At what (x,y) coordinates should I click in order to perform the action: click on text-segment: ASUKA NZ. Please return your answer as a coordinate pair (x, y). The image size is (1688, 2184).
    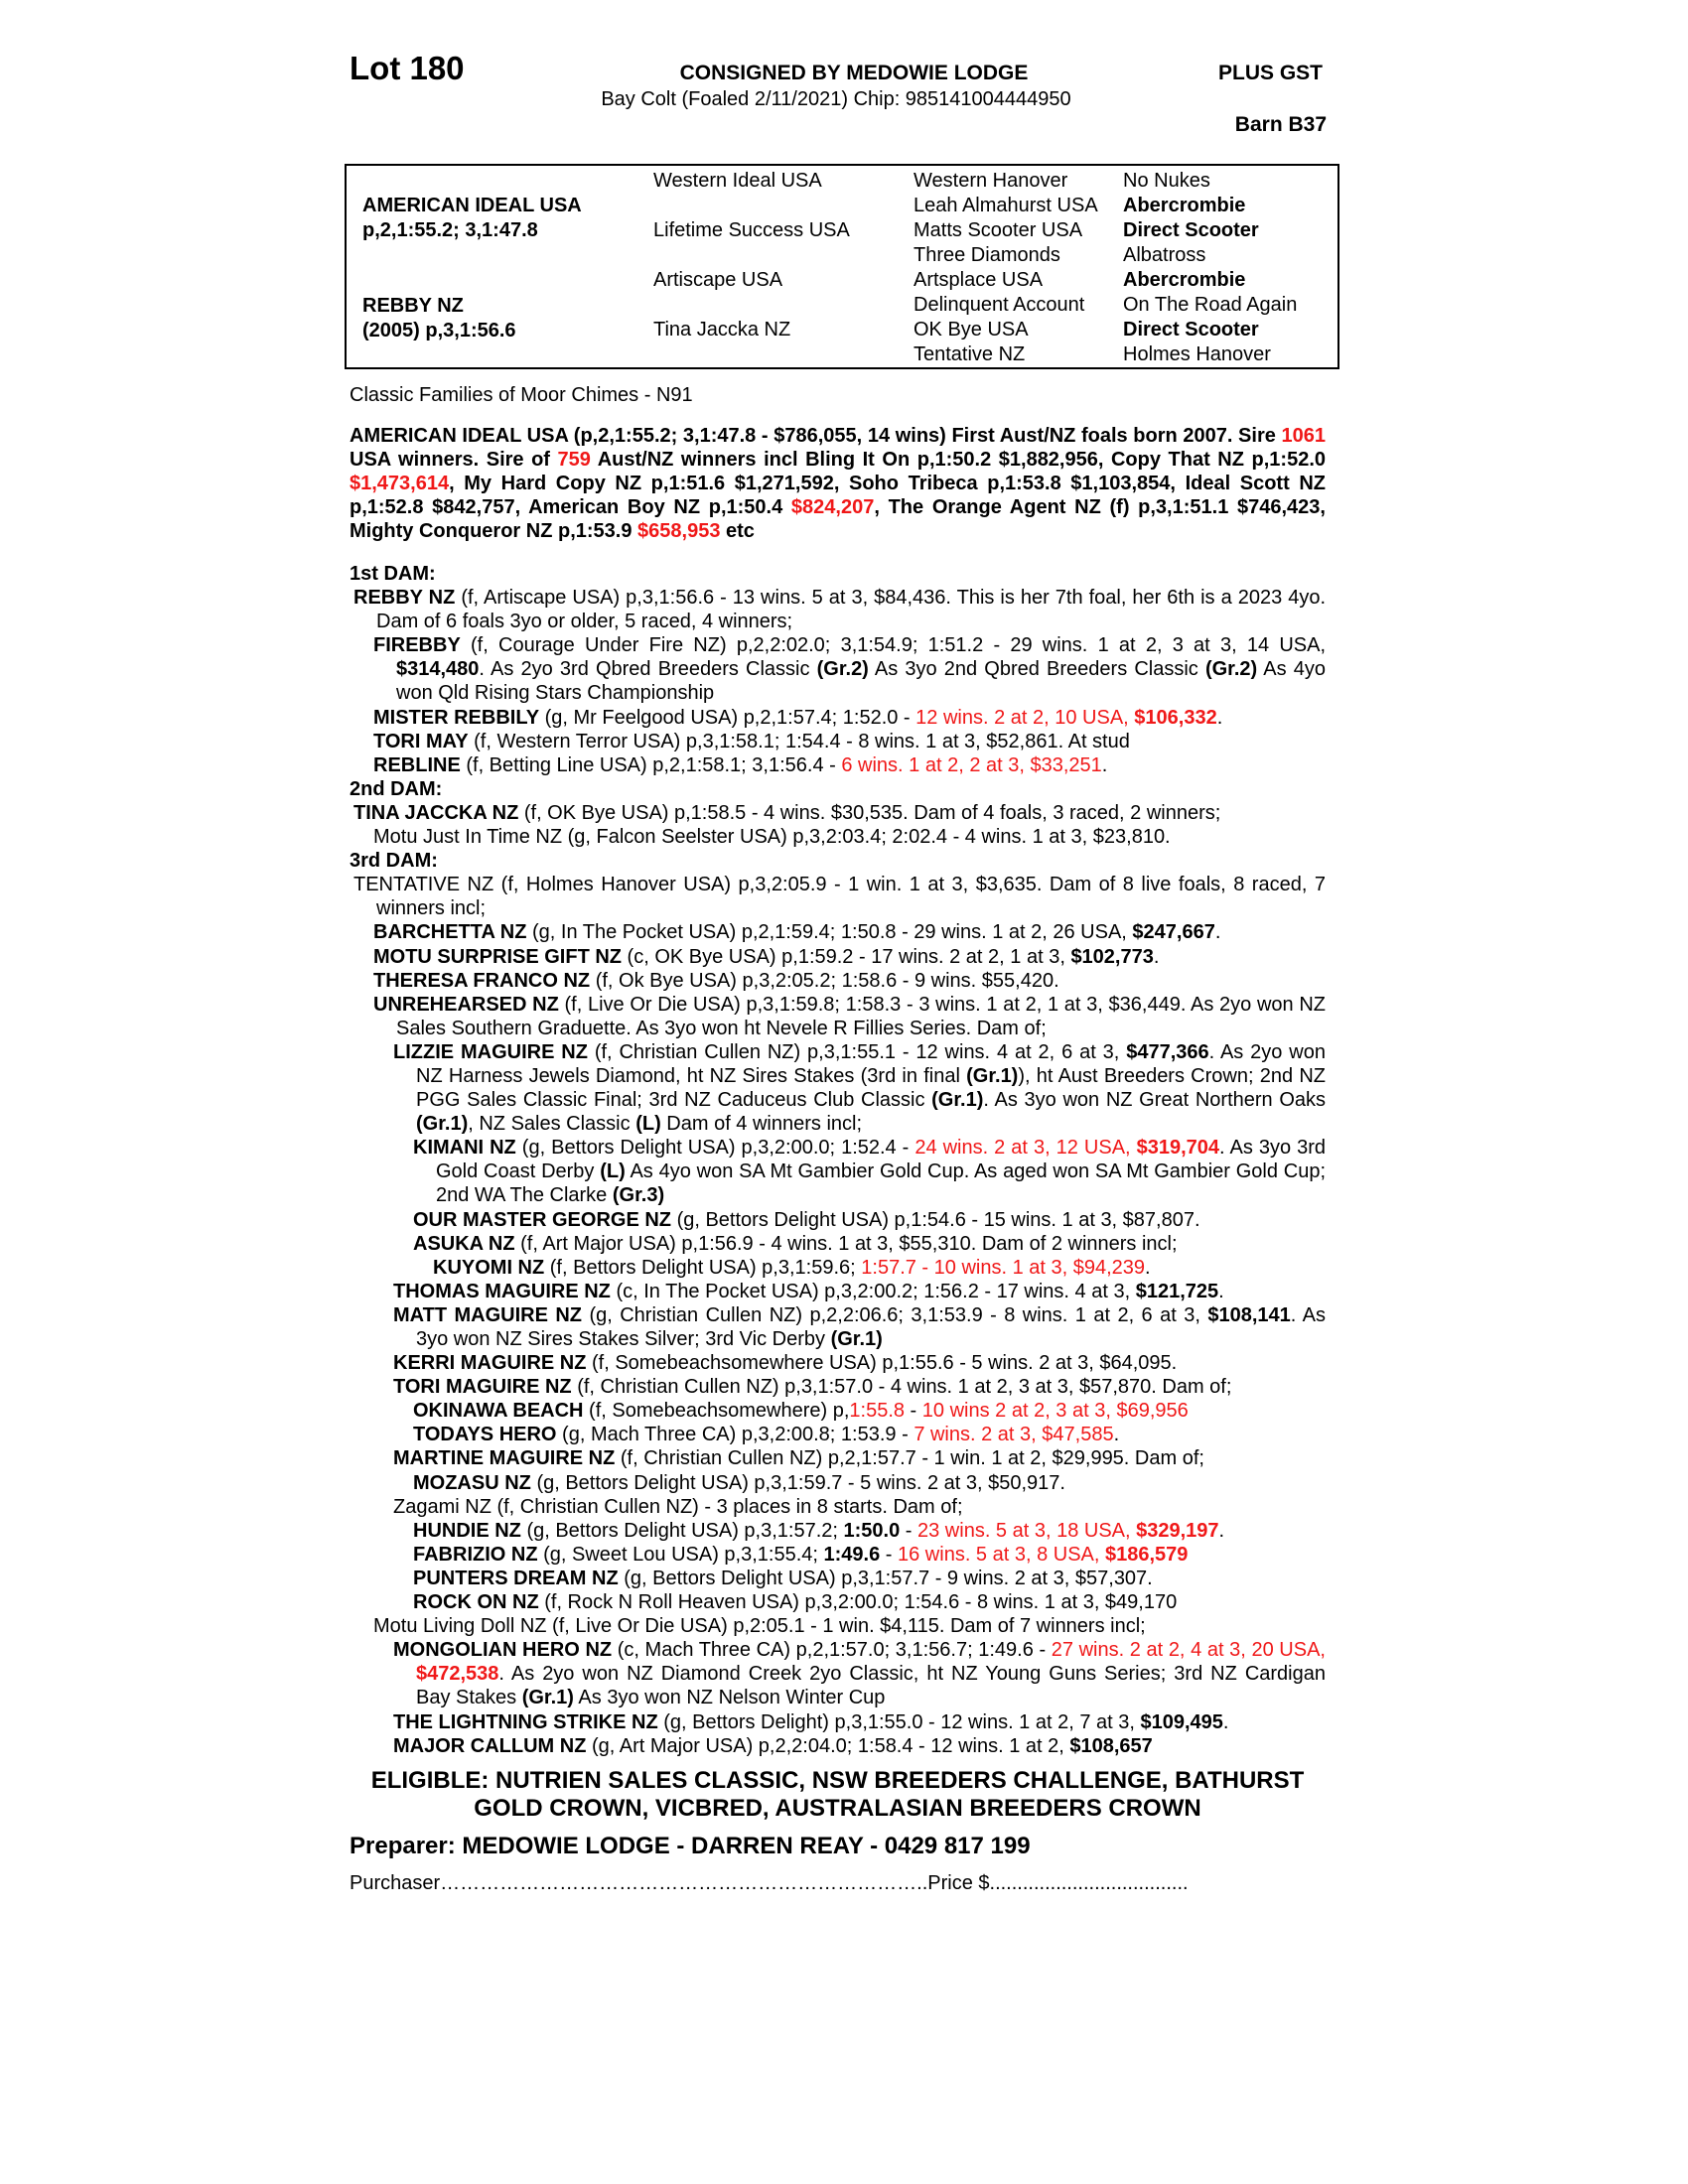
    Looking at the image, I should click on (464, 1243).